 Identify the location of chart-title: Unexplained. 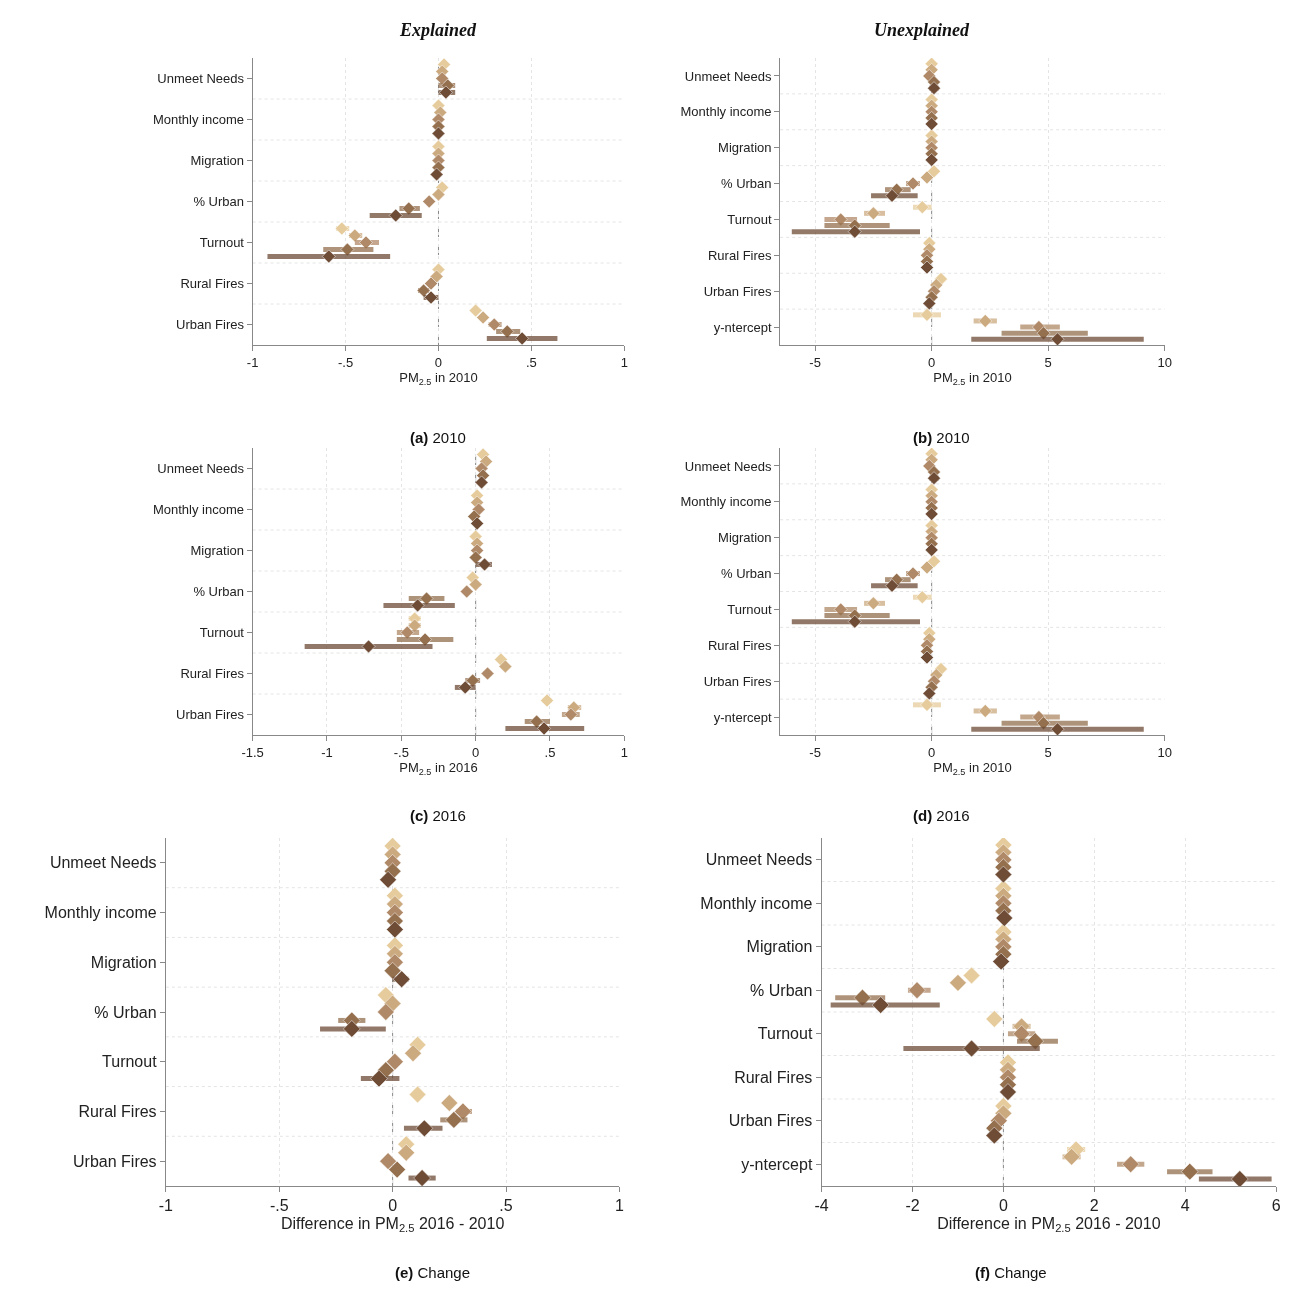
(922, 30).